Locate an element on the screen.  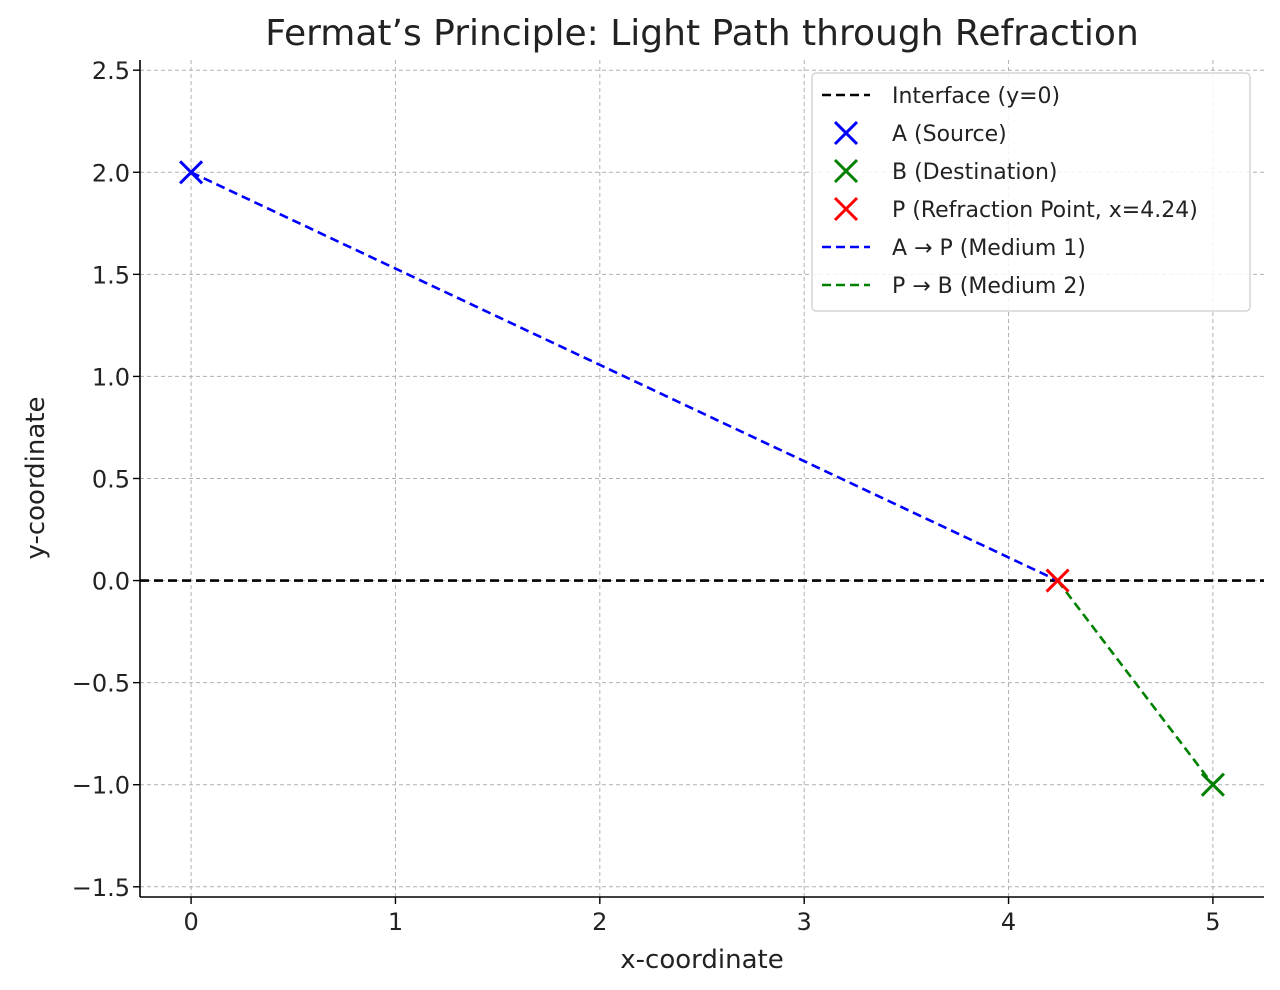
legend-item: B (Destination) is located at coordinates (945, 171).